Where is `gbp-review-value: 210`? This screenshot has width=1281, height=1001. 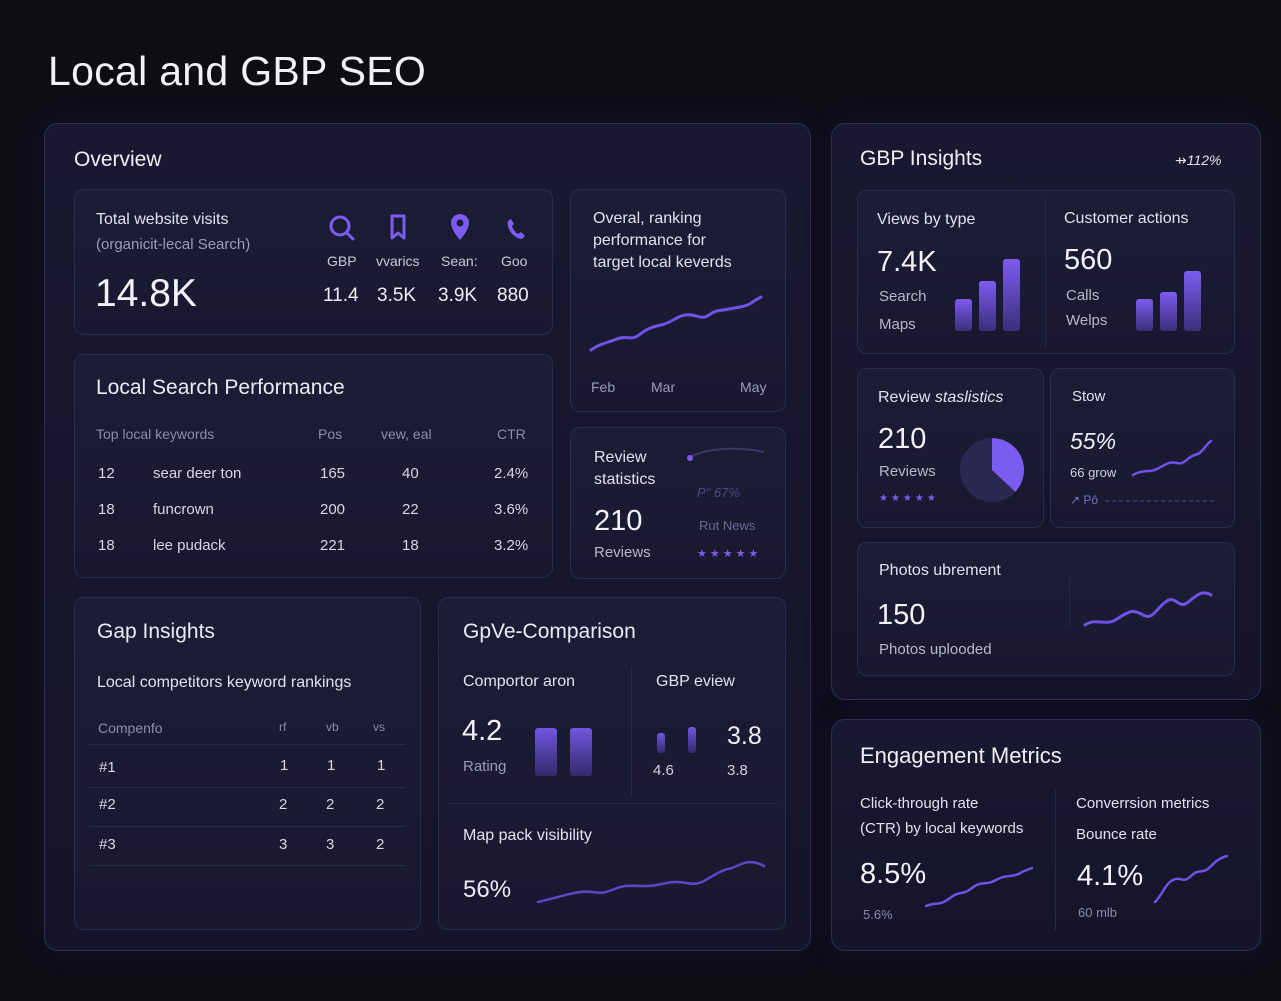 gbp-review-value: 210 is located at coordinates (902, 439).